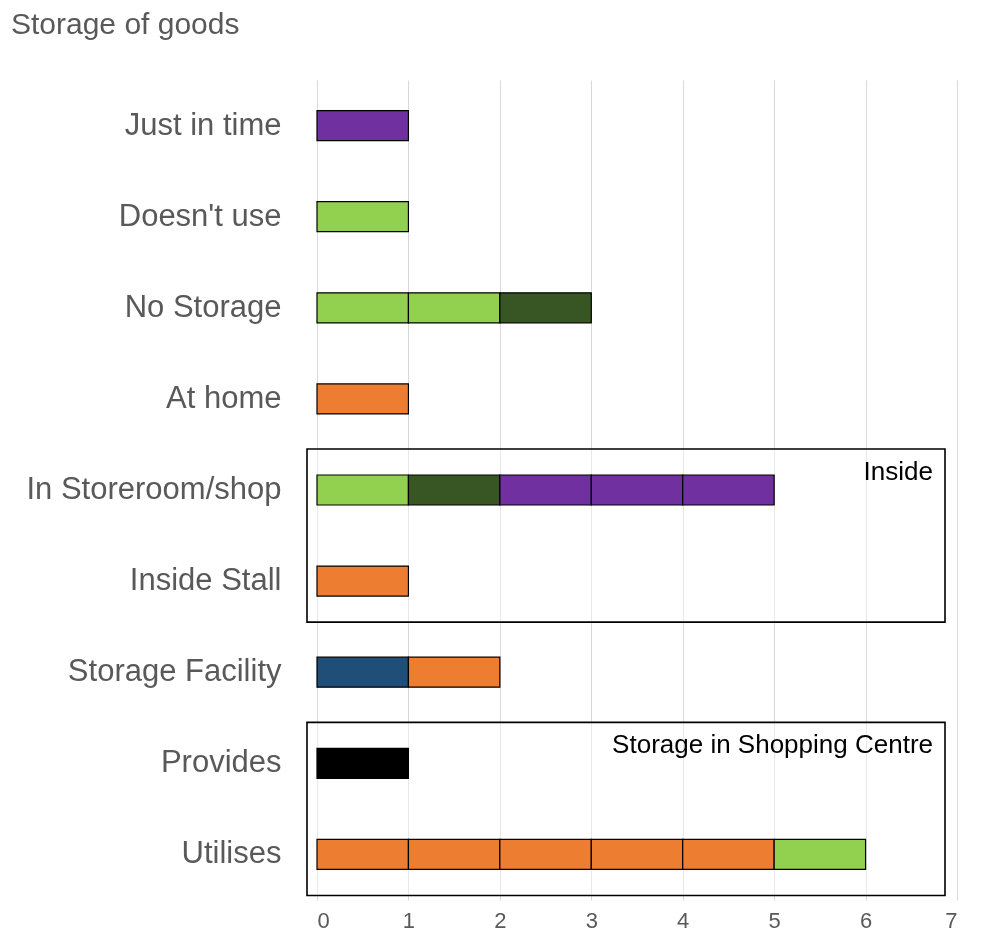 The height and width of the screenshot is (946, 1004). What do you see at coordinates (200, 215) in the screenshot?
I see `y-tick-label: Doesn't use` at bounding box center [200, 215].